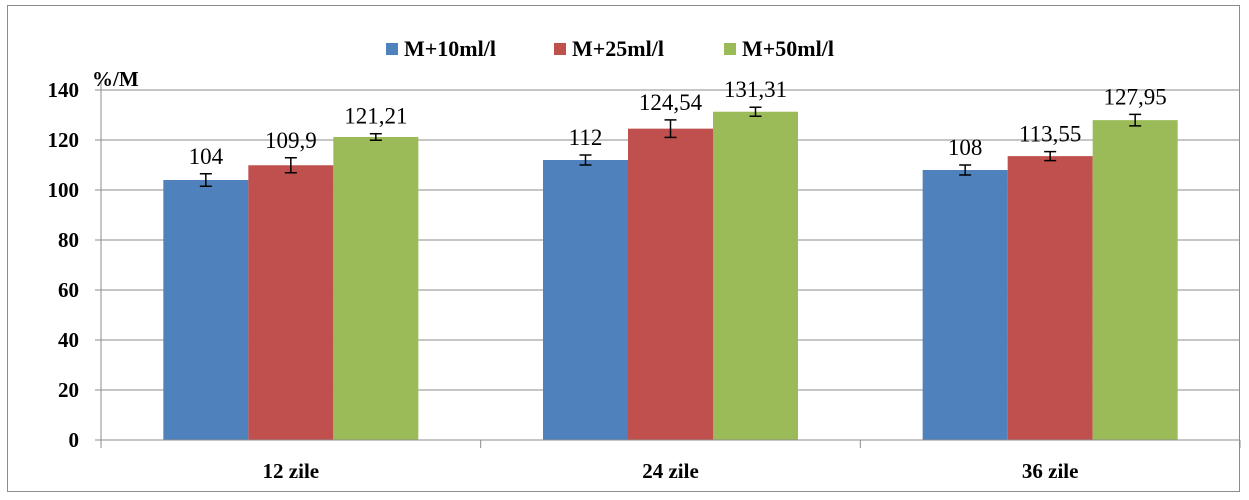 The image size is (1249, 500). Describe the element at coordinates (965, 147) in the screenshot. I see `data-label: 108` at that location.